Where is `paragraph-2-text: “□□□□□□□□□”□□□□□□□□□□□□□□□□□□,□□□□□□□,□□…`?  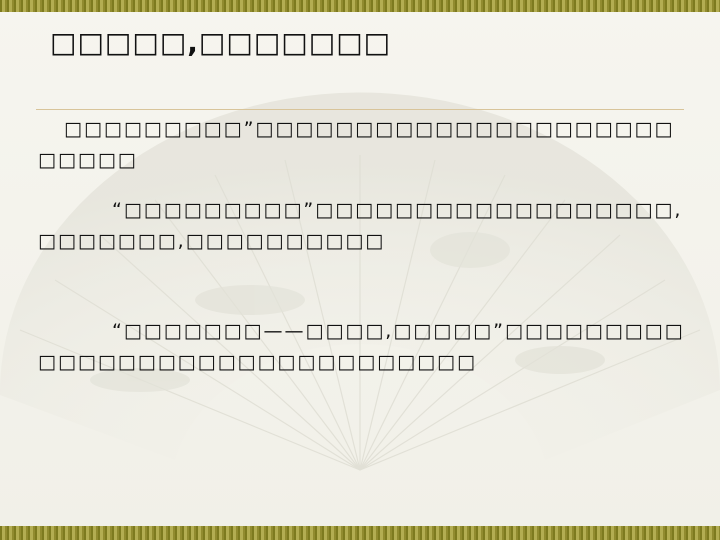
paragraph-2-text: “□□□□□□□□□”□□□□□□□□□□□□□□□□□□,□□□□□□□,□□… is located at coordinates (360, 225).